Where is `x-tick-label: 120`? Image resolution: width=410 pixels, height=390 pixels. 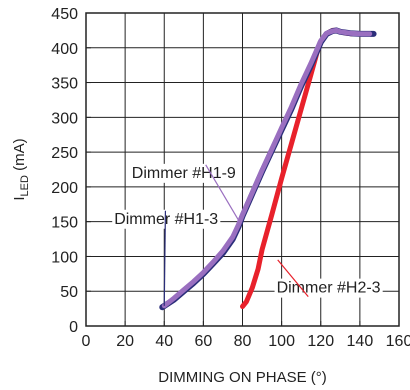 x-tick-label: 120 is located at coordinates (320, 341).